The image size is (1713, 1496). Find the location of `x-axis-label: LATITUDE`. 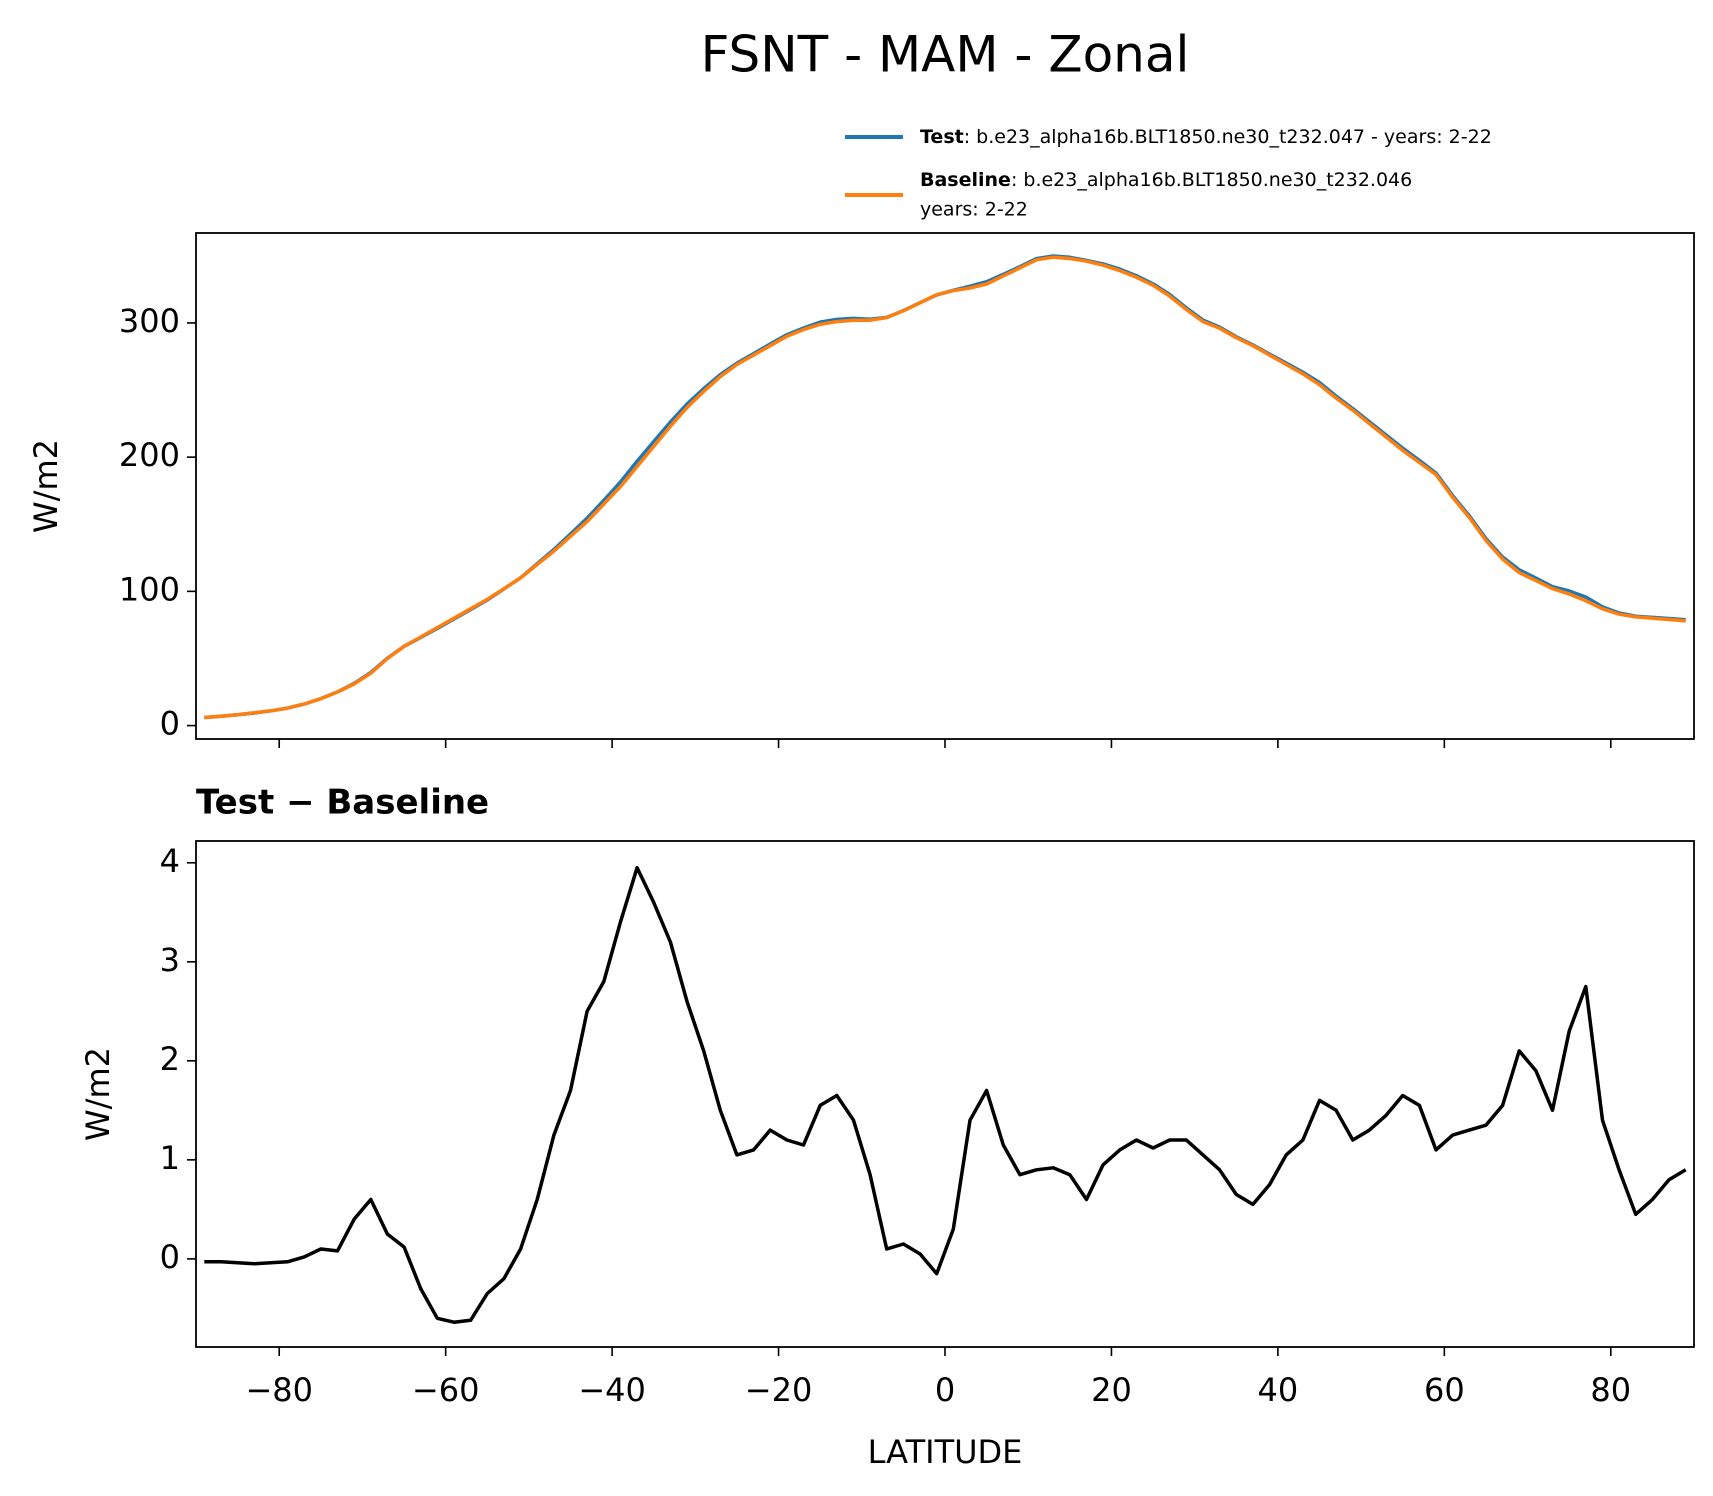

x-axis-label: LATITUDE is located at coordinates (945, 1452).